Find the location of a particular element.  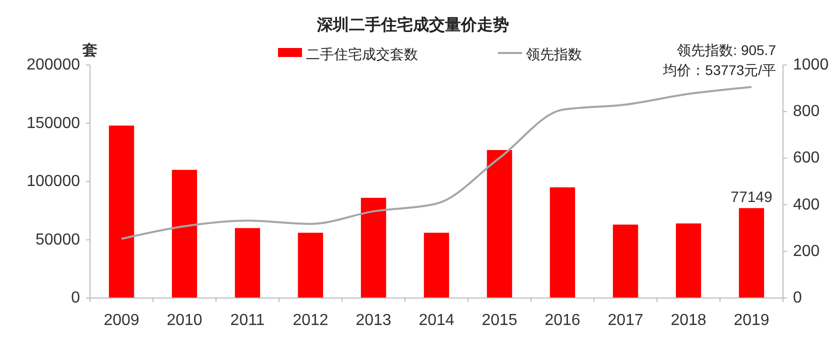

y2-tick-label: 800 is located at coordinates (806, 111).